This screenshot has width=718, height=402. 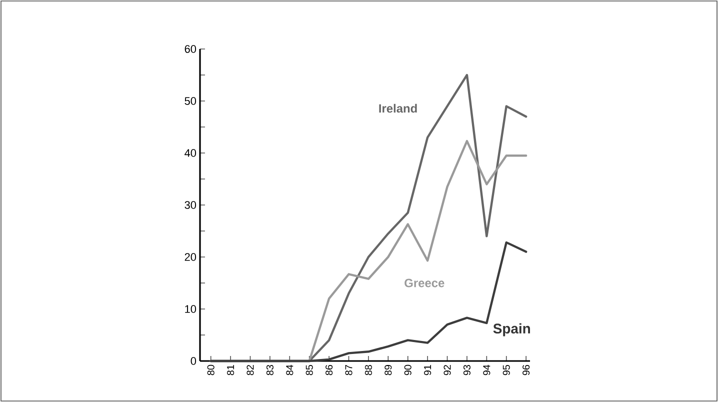 I want to click on x-tick-label: 84, so click(x=290, y=370).